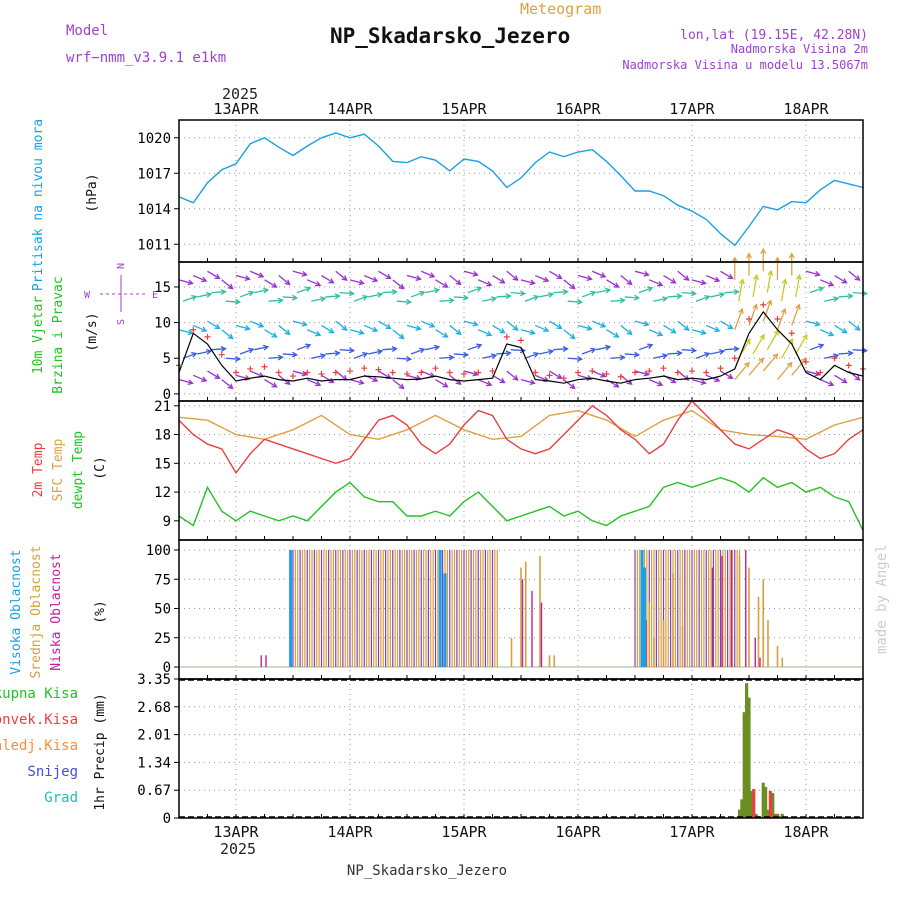 The height and width of the screenshot is (900, 900). What do you see at coordinates (154, 139) in the screenshot?
I see `pressure-ytick-label: 1020` at bounding box center [154, 139].